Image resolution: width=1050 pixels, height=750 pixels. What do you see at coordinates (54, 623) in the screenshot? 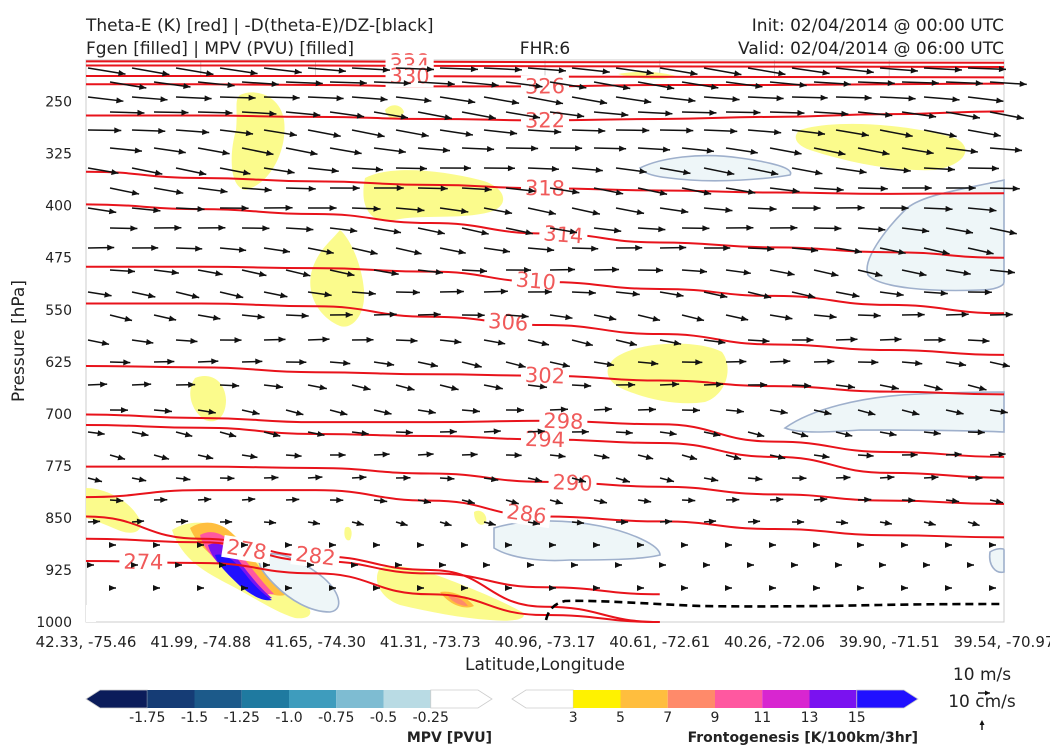
I see `y-tick-label: 1000` at bounding box center [54, 623].